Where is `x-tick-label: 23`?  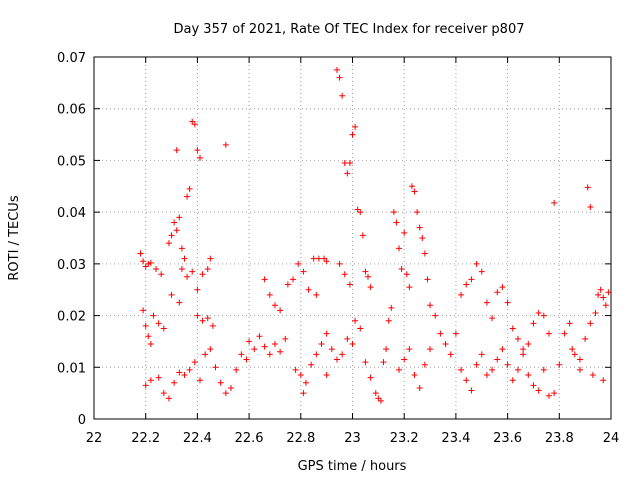
x-tick-label: 23 is located at coordinates (352, 438).